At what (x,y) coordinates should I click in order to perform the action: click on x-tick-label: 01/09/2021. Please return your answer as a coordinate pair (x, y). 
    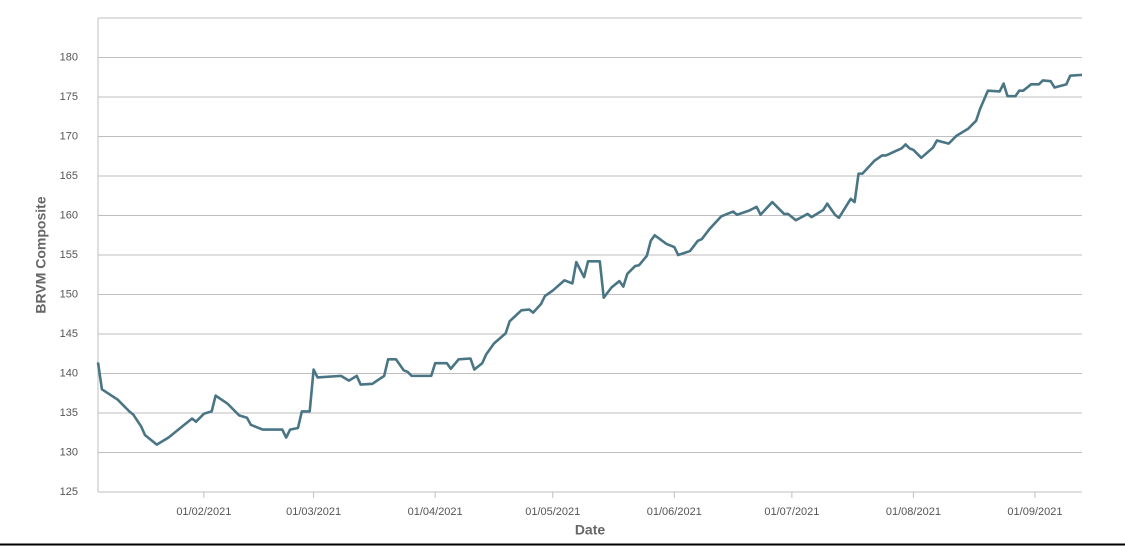
    Looking at the image, I should click on (1034, 512).